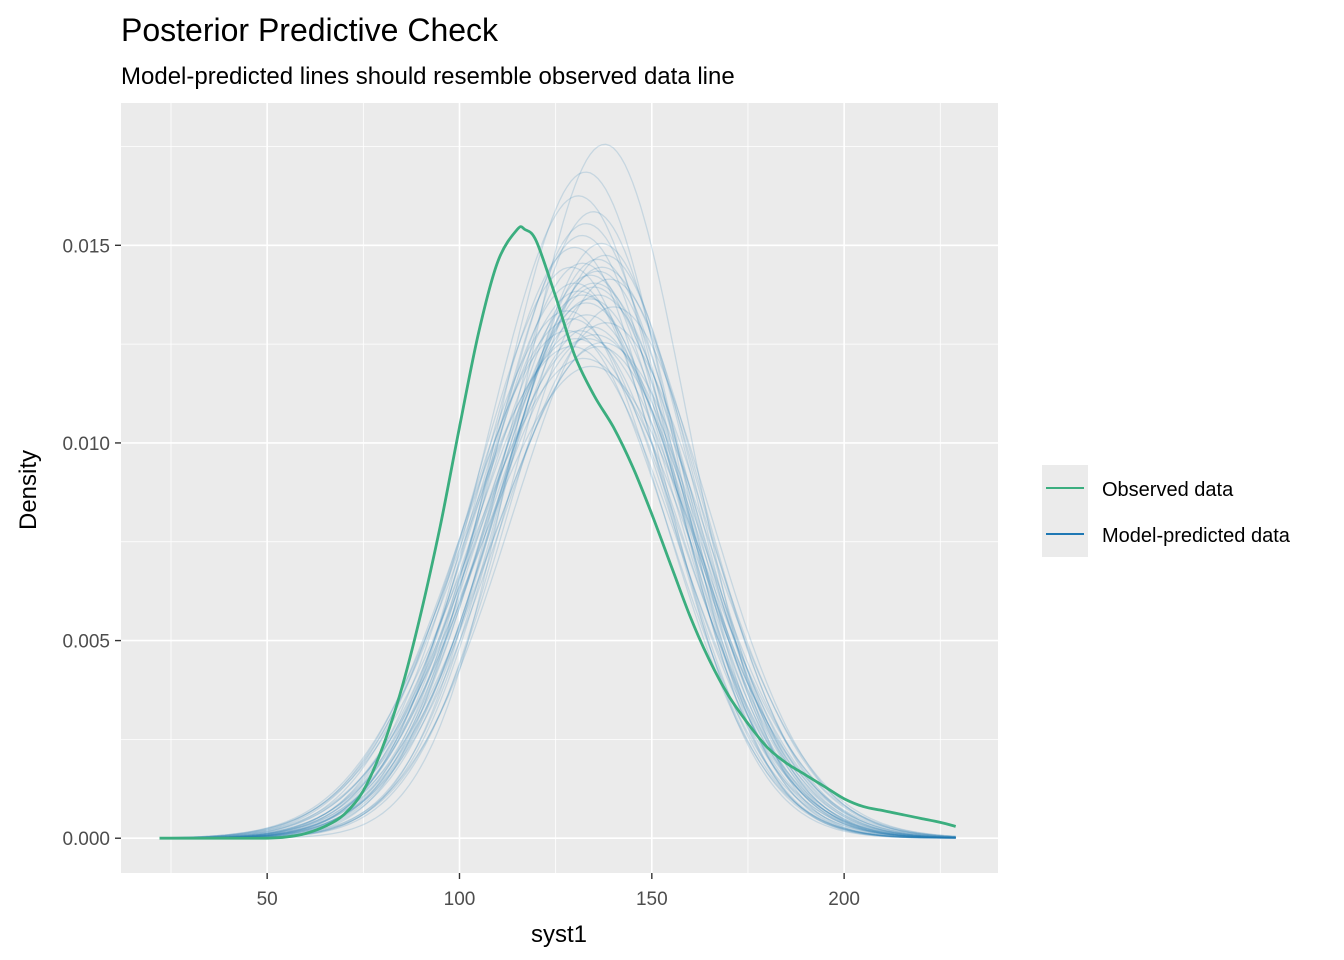 This screenshot has height=960, width=1344. What do you see at coordinates (86, 642) in the screenshot?
I see `y-tick-label-1: 0.005` at bounding box center [86, 642].